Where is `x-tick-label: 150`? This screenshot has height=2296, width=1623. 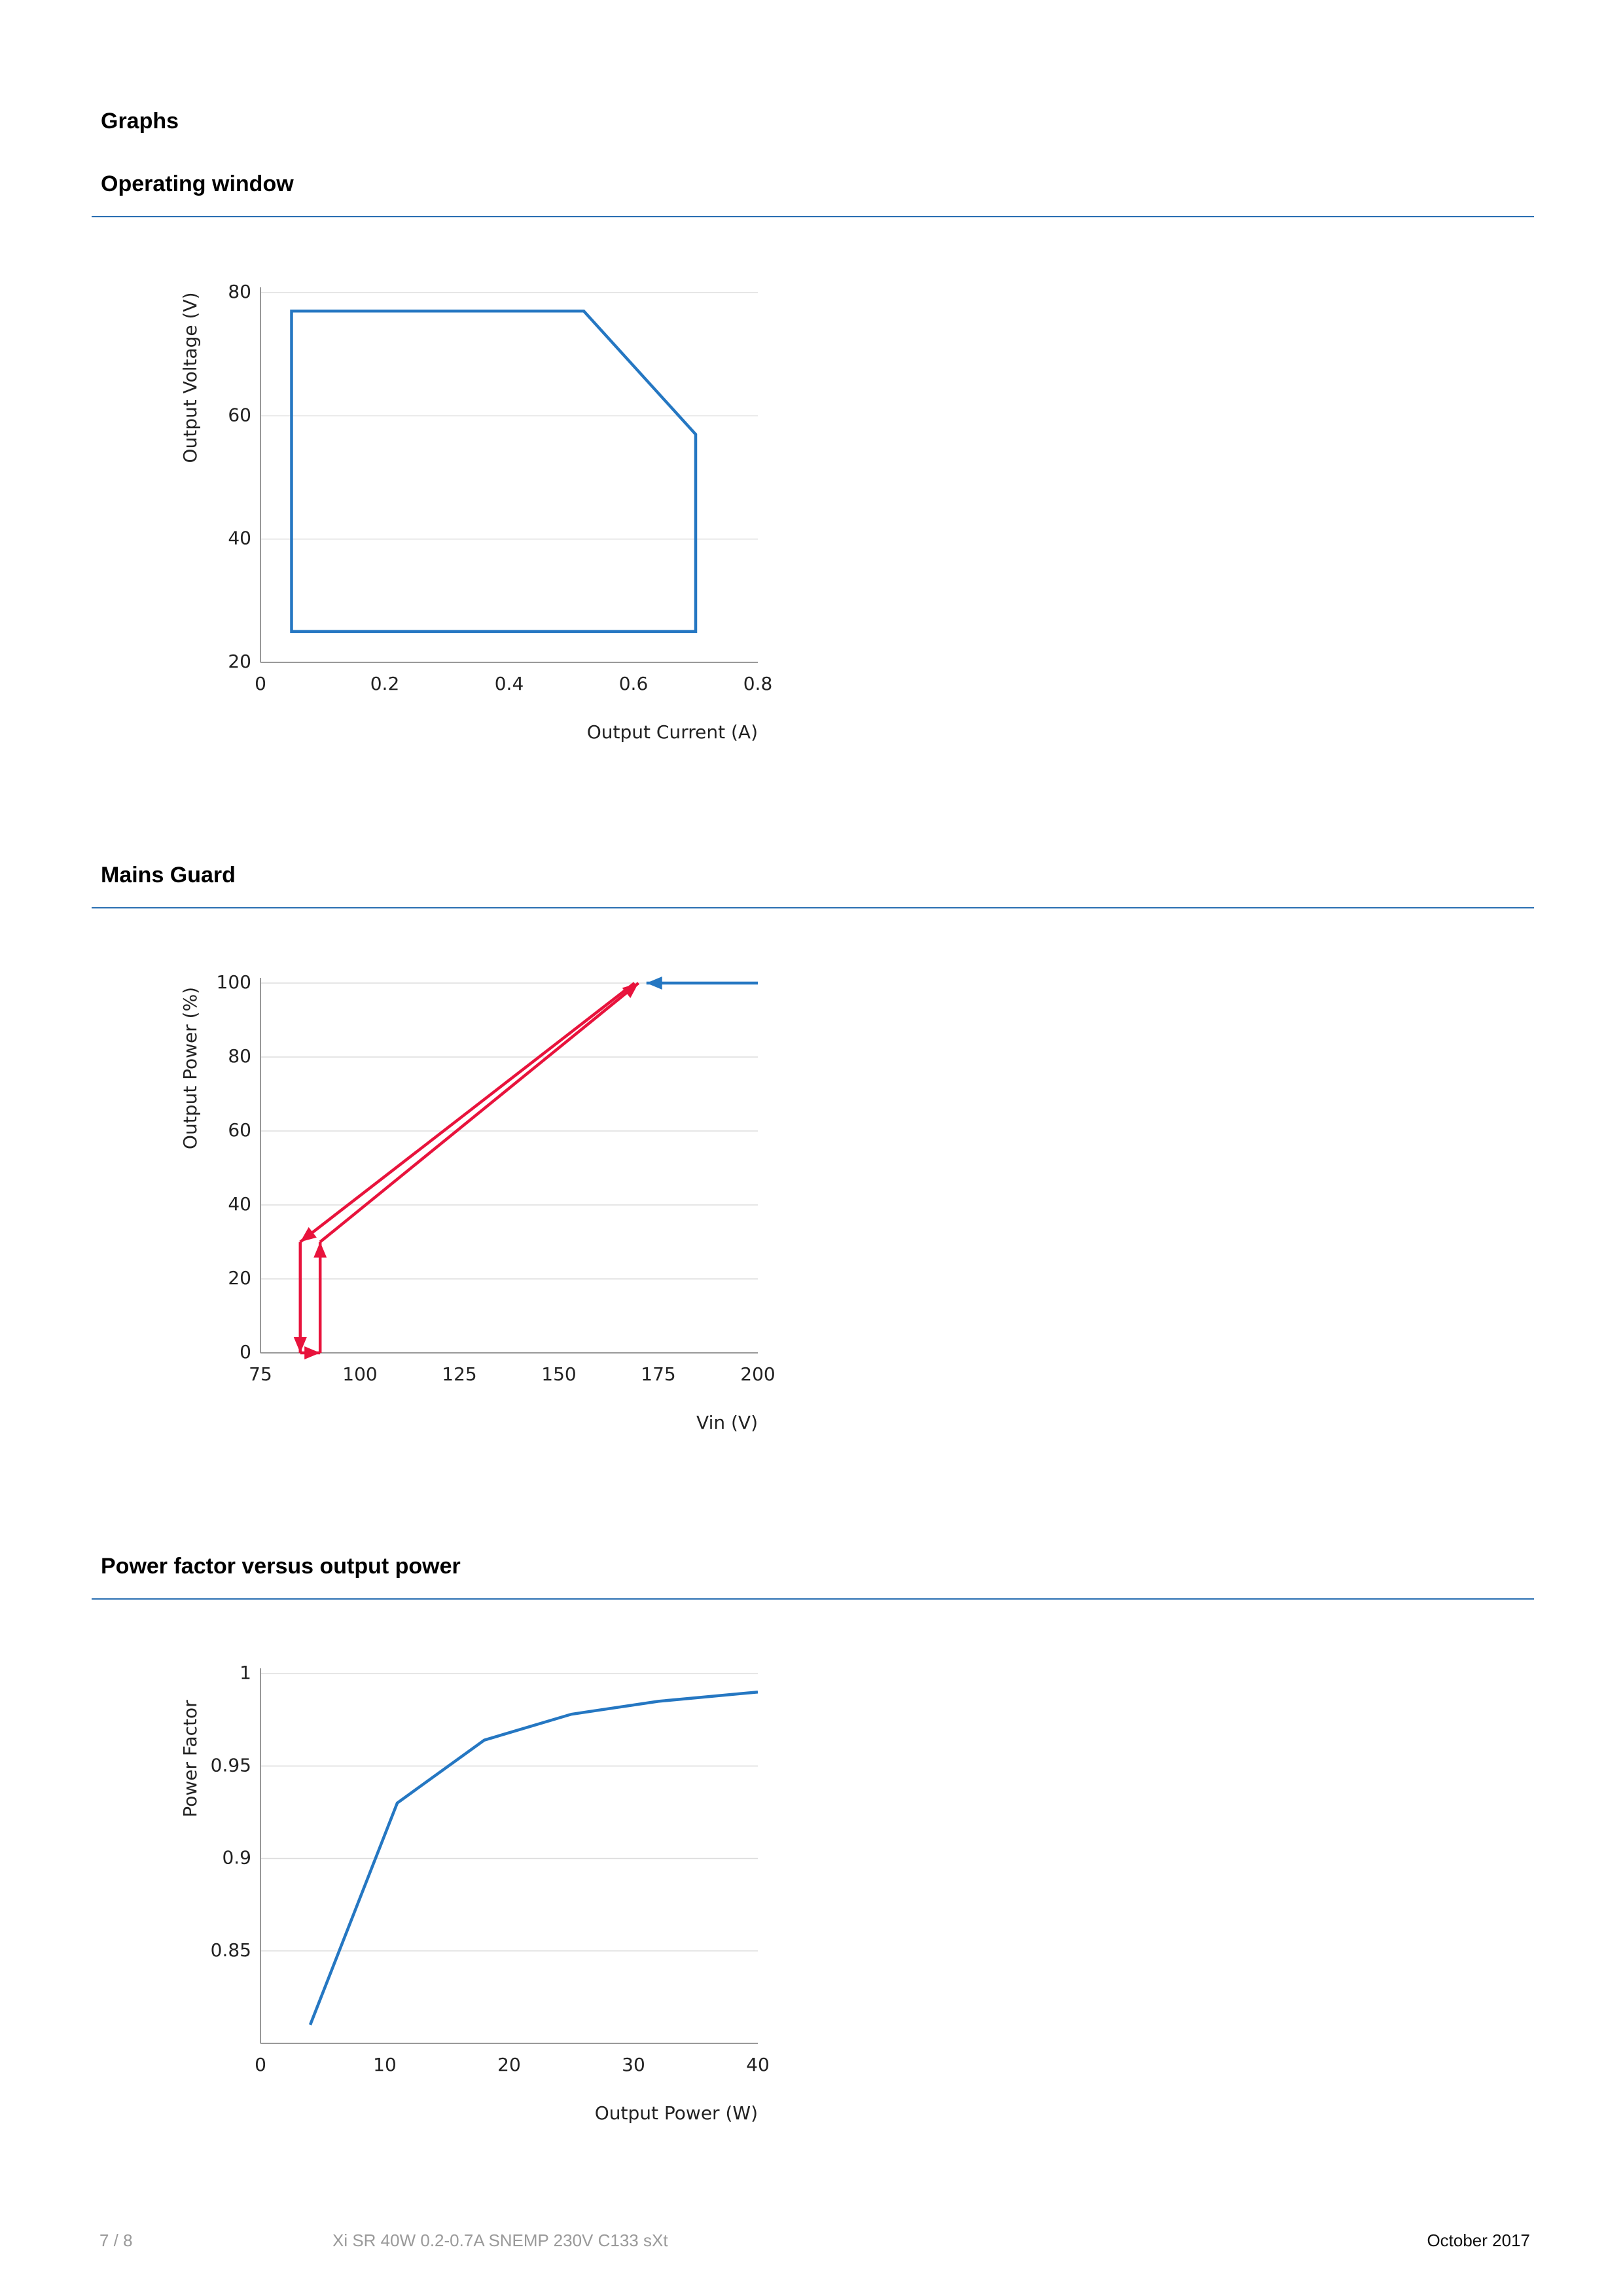 x-tick-label: 150 is located at coordinates (558, 1374).